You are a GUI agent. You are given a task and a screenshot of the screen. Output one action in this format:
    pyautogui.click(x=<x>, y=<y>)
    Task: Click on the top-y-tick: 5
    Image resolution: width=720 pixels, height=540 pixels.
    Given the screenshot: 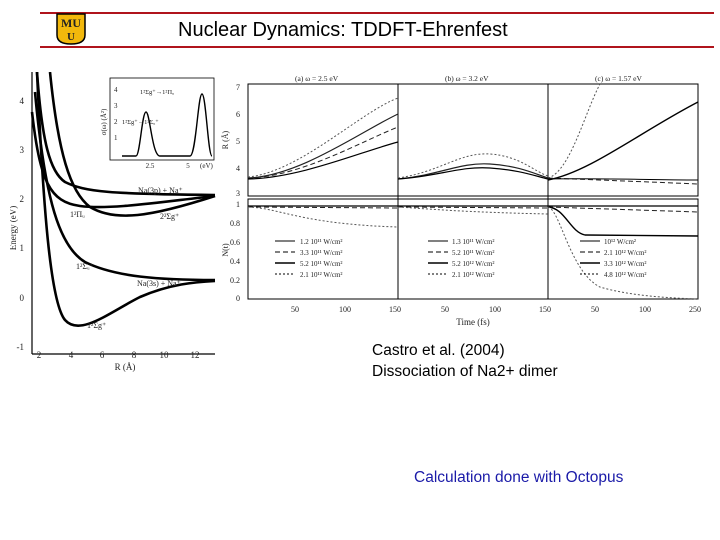 What is the action you would take?
    pyautogui.click(x=238, y=141)
    